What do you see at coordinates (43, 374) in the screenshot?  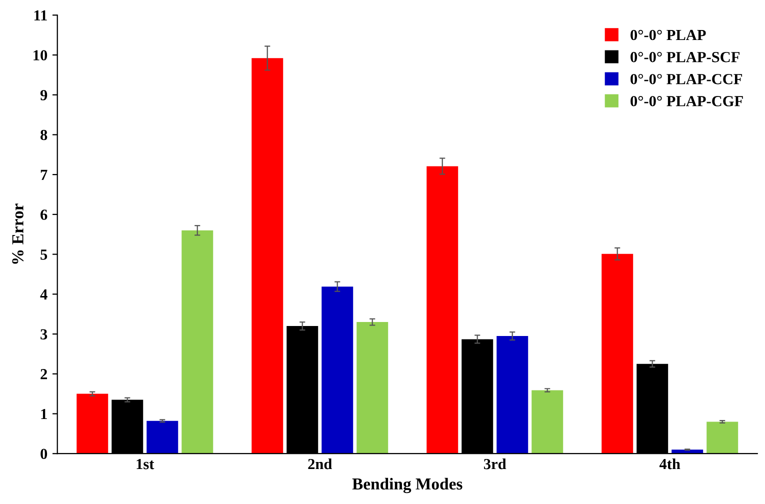 I see `y-tick-label: 2` at bounding box center [43, 374].